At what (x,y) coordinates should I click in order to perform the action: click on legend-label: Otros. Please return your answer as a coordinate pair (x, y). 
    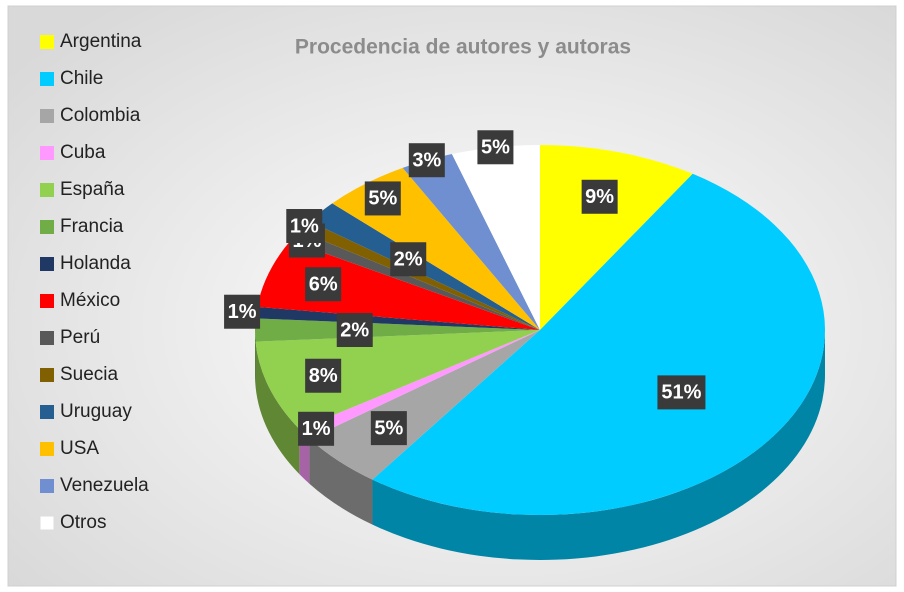
    Looking at the image, I should click on (83, 522).